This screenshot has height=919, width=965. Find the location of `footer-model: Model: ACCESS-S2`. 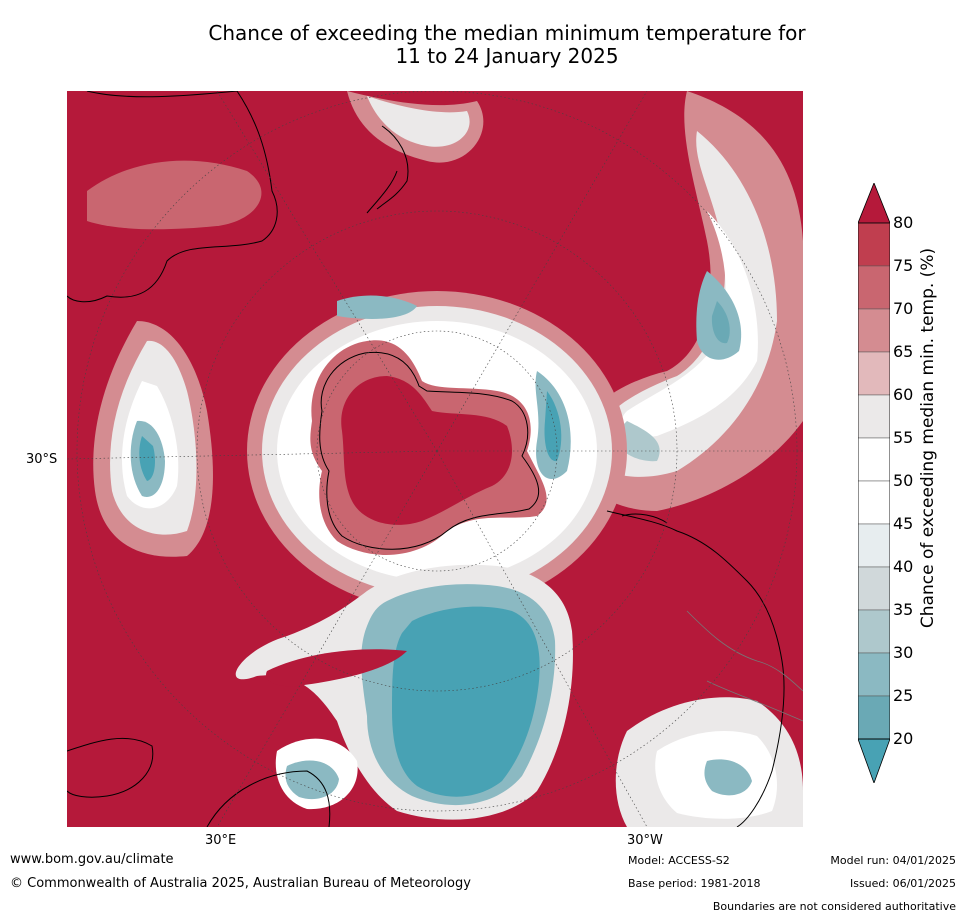

footer-model: Model: ACCESS-S2 is located at coordinates (679, 860).